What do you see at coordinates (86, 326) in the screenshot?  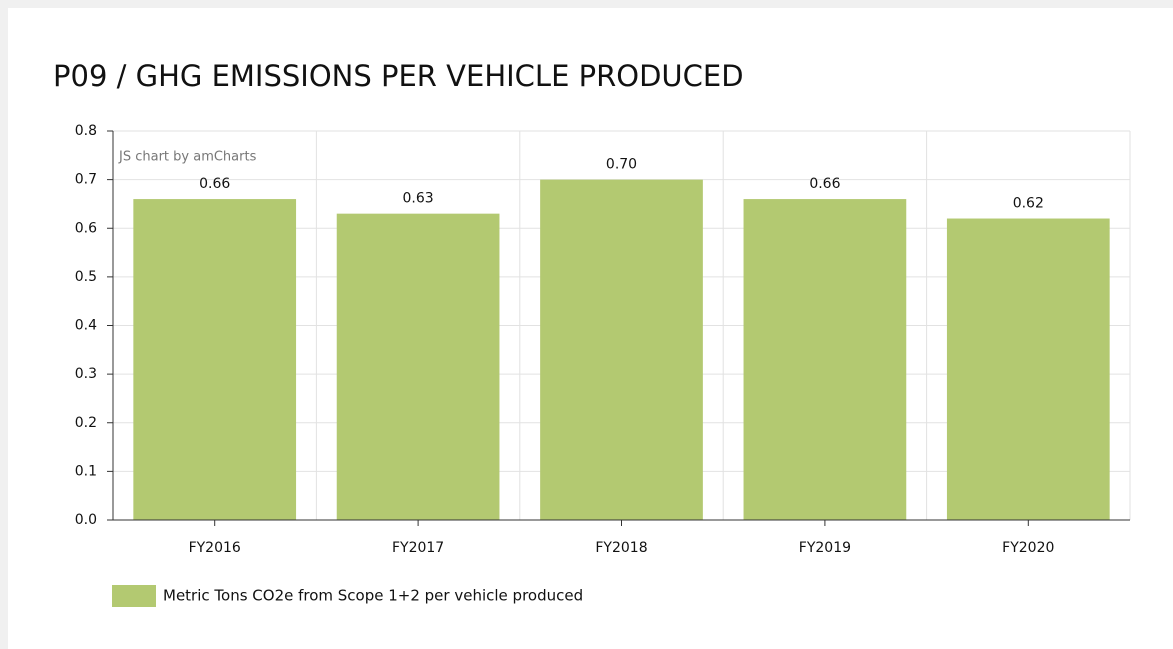 I see `y-tick-label: 0.4` at bounding box center [86, 326].